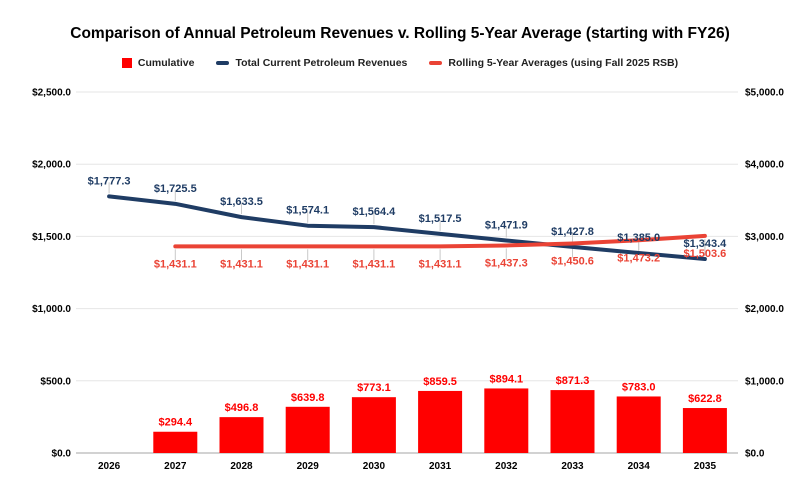  I want to click on line-data-label: $1,574.1, so click(307, 211).